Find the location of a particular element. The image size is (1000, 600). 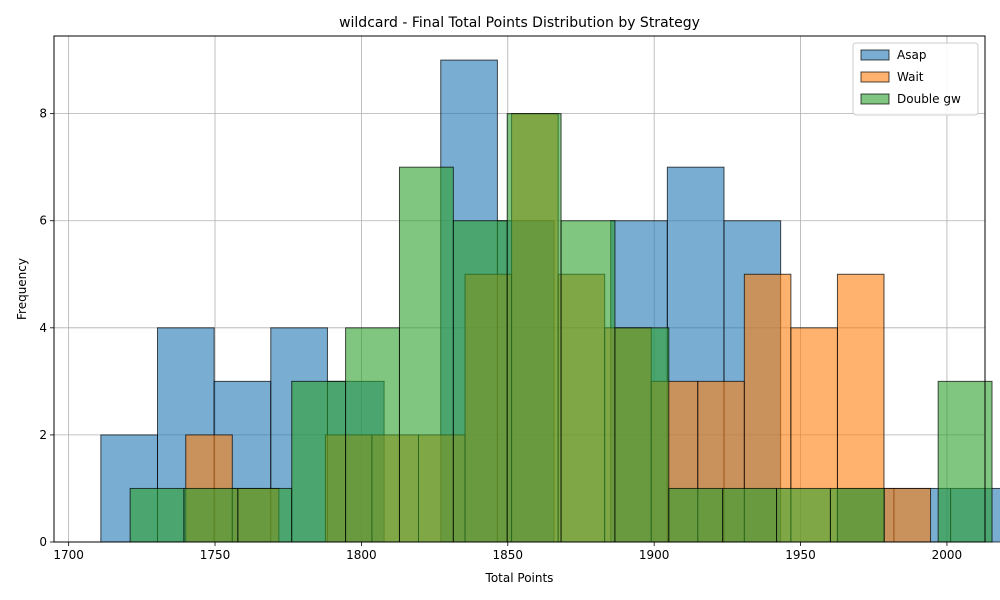

y-tick-label: 2 is located at coordinates (43, 435).